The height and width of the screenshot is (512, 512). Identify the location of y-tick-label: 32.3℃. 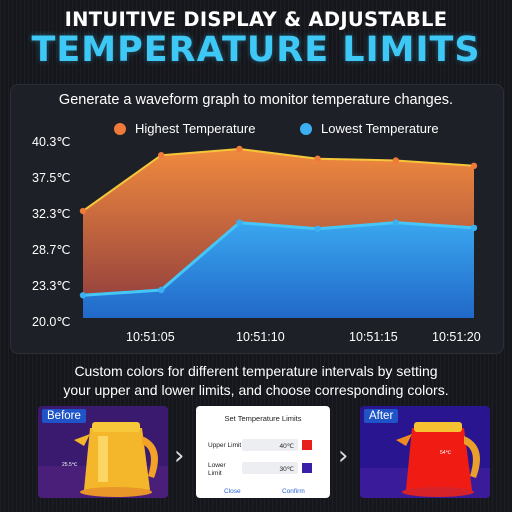
(51, 214).